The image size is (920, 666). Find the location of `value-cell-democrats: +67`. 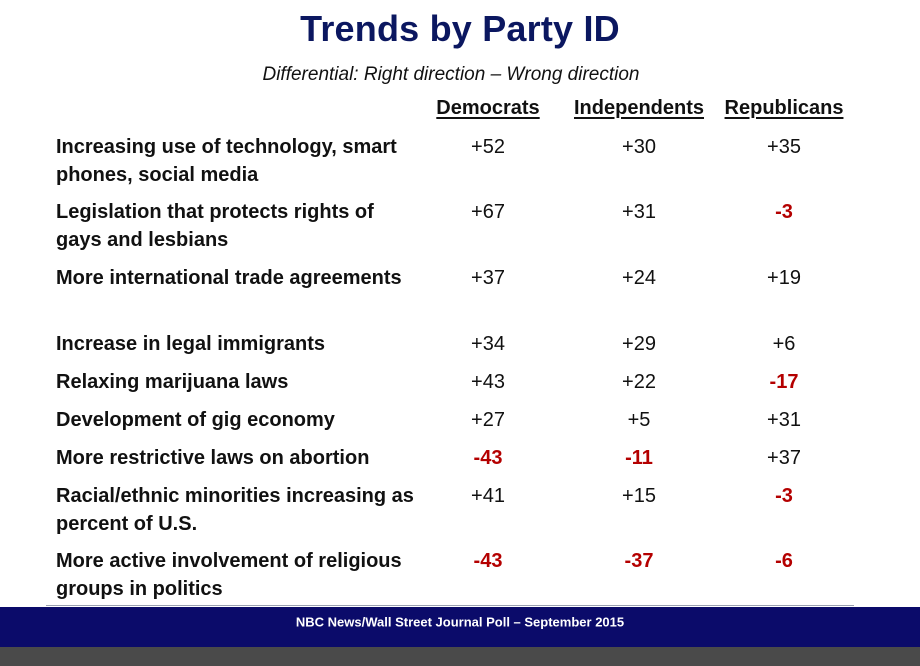

value-cell-democrats: +67 is located at coordinates (488, 212).